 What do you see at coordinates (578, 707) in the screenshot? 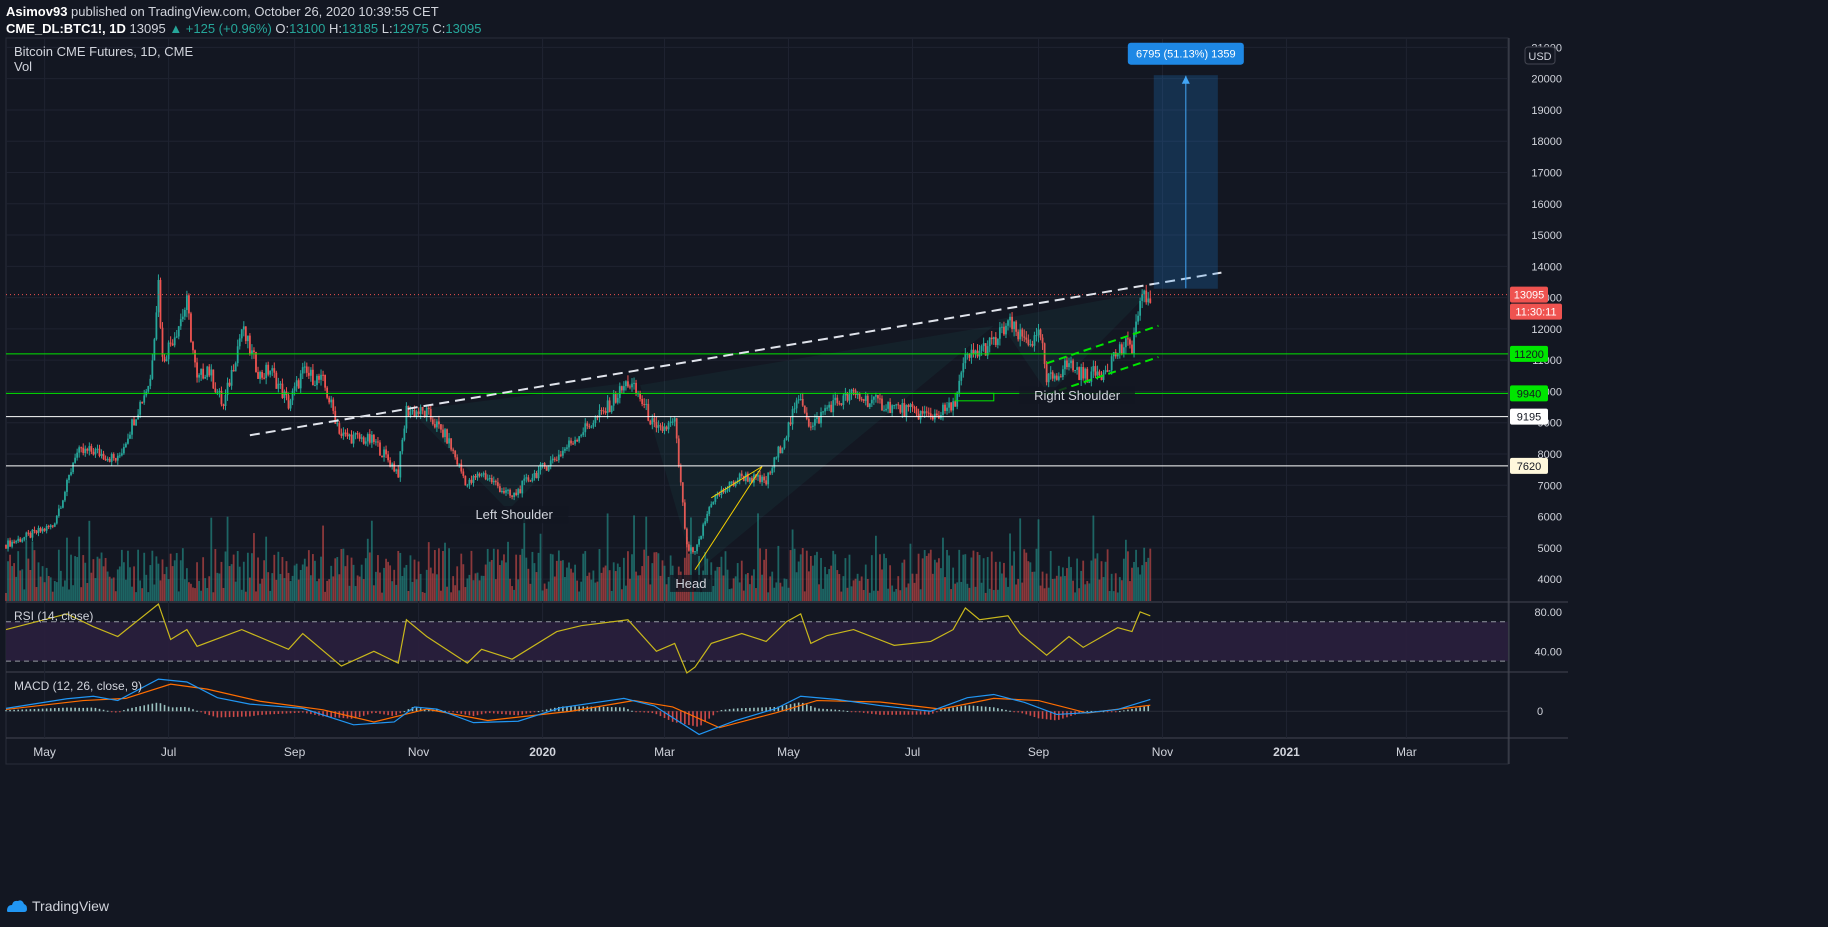
I see `macd-line` at bounding box center [578, 707].